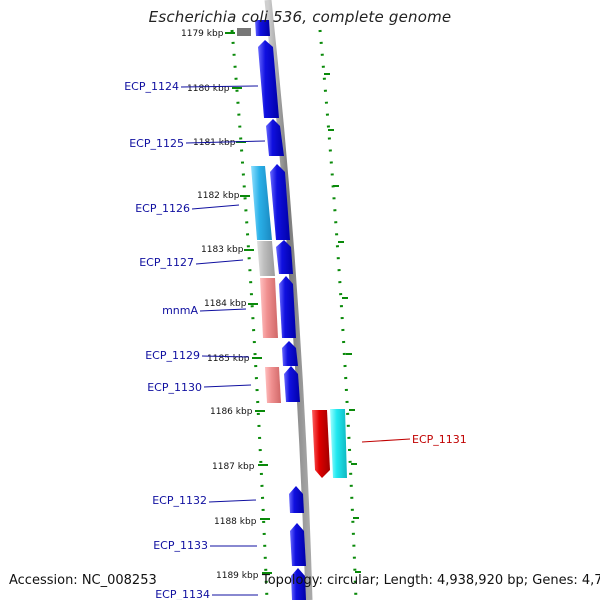 This screenshot has height=600, width=600. Describe the element at coordinates (156, 143) in the screenshot. I see `label-ecp-1125: ECP_1125` at that location.